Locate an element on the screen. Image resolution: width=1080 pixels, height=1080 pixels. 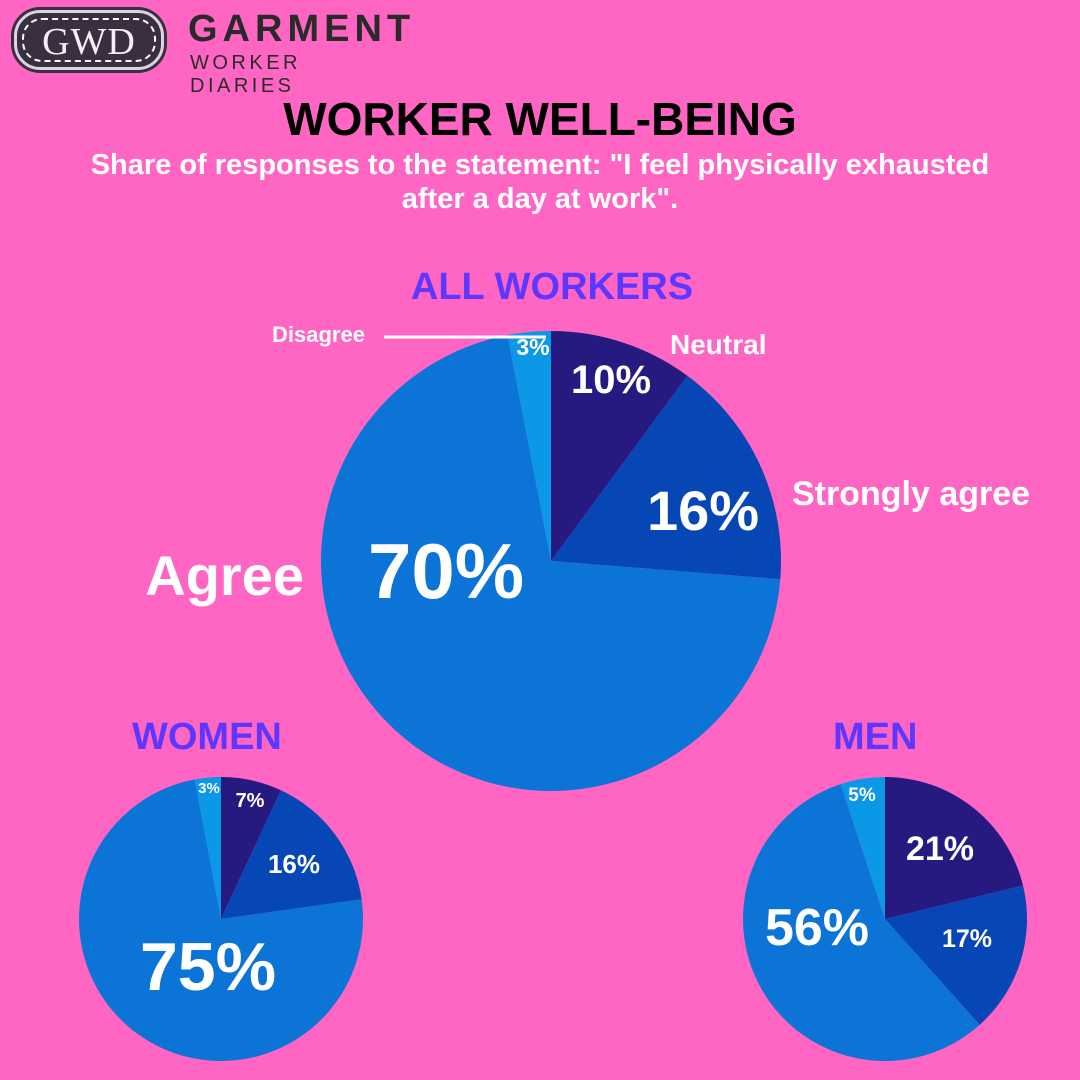
women-pie: 7% 16% 75% 3% is located at coordinates (220, 919).